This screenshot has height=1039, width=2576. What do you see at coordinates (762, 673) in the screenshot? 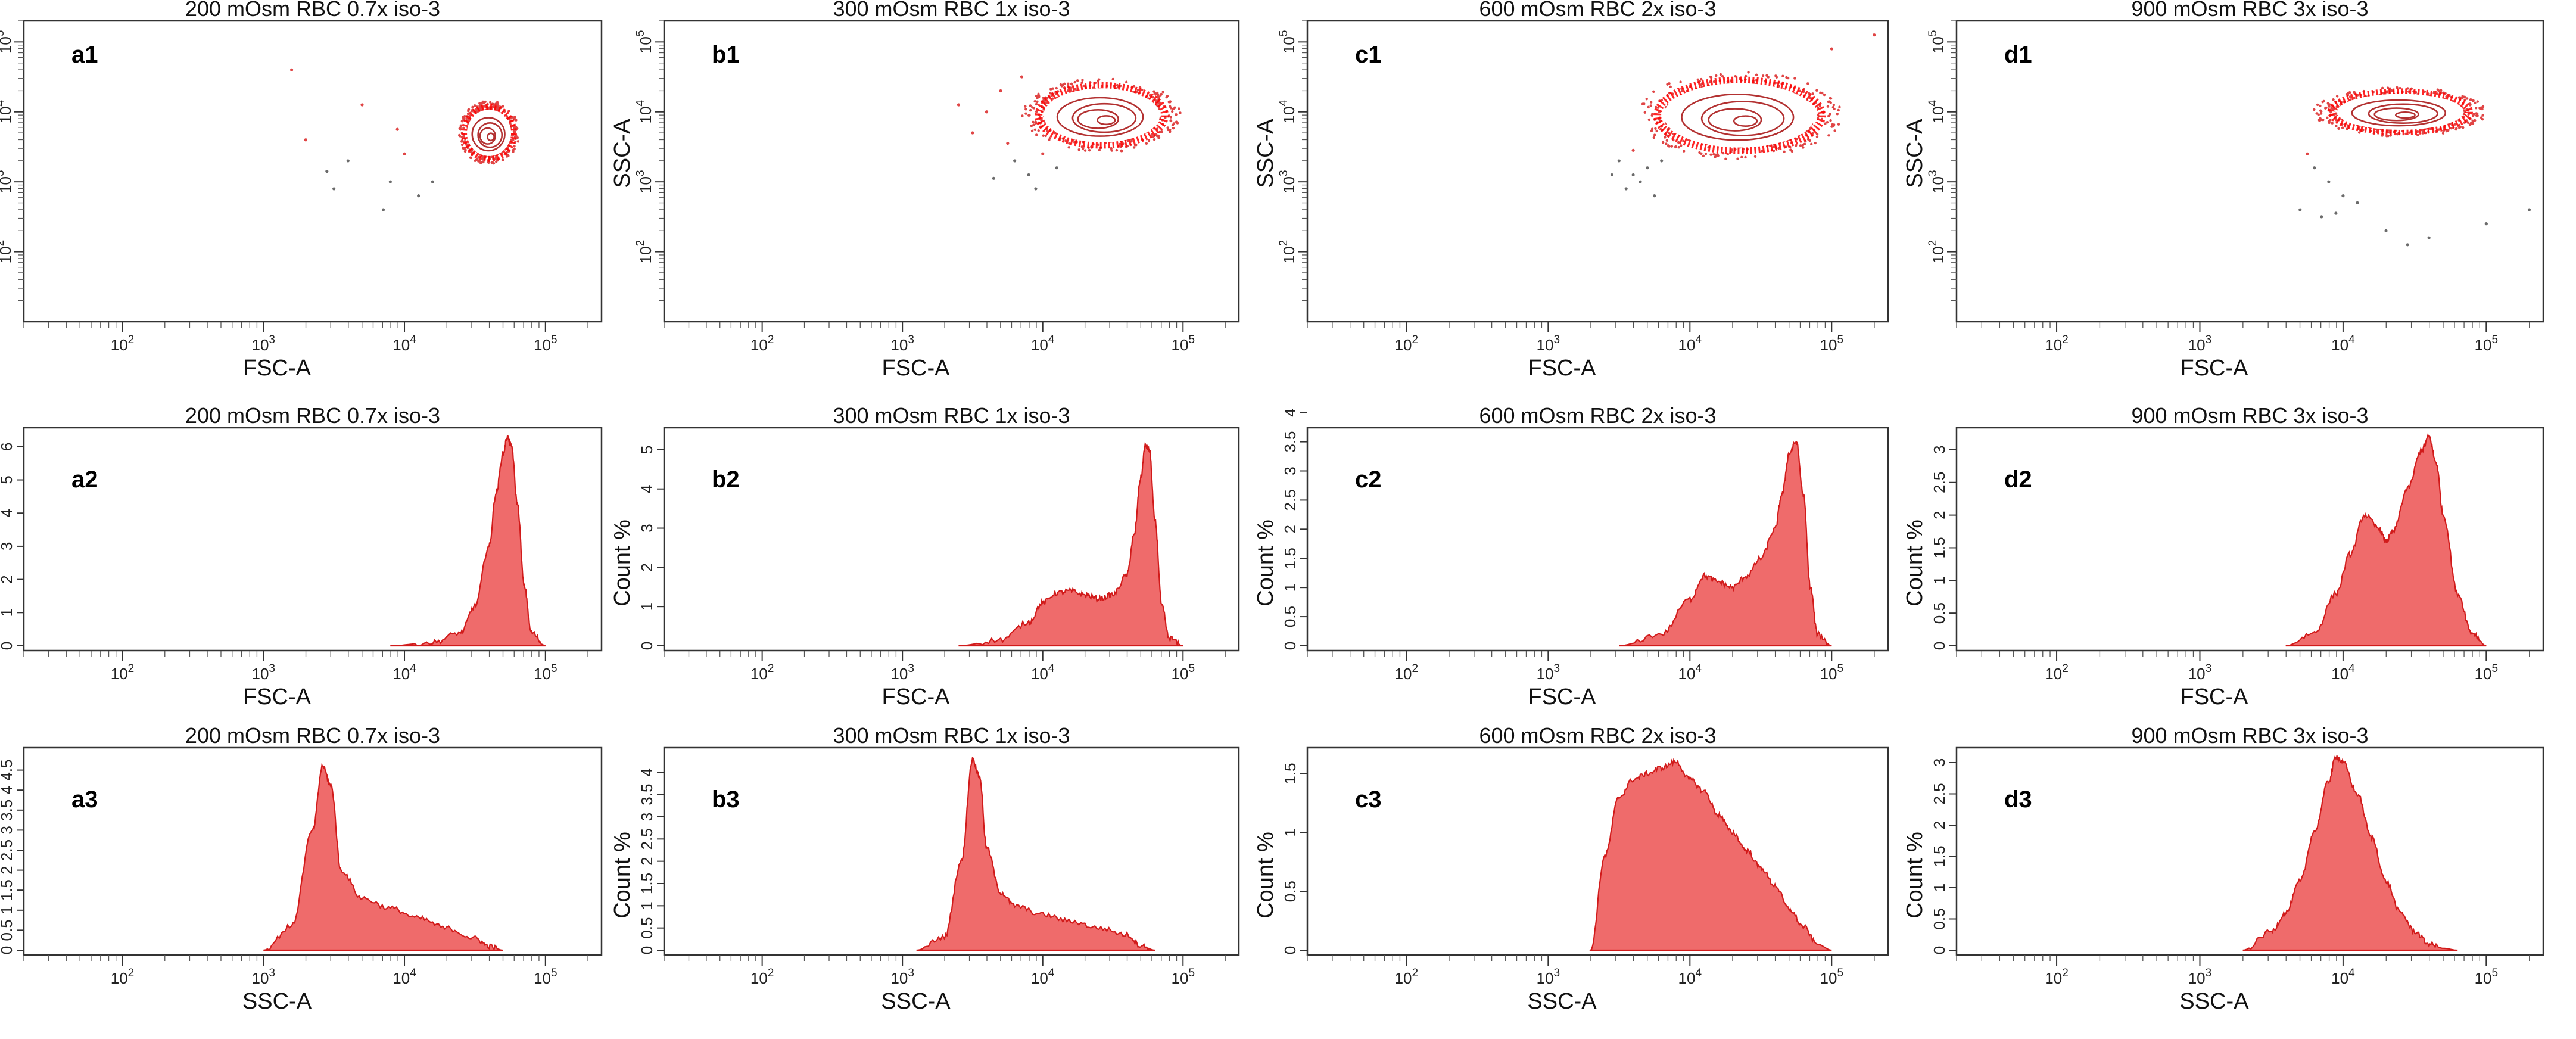
I see `x-tick-label: 10²` at bounding box center [762, 673].